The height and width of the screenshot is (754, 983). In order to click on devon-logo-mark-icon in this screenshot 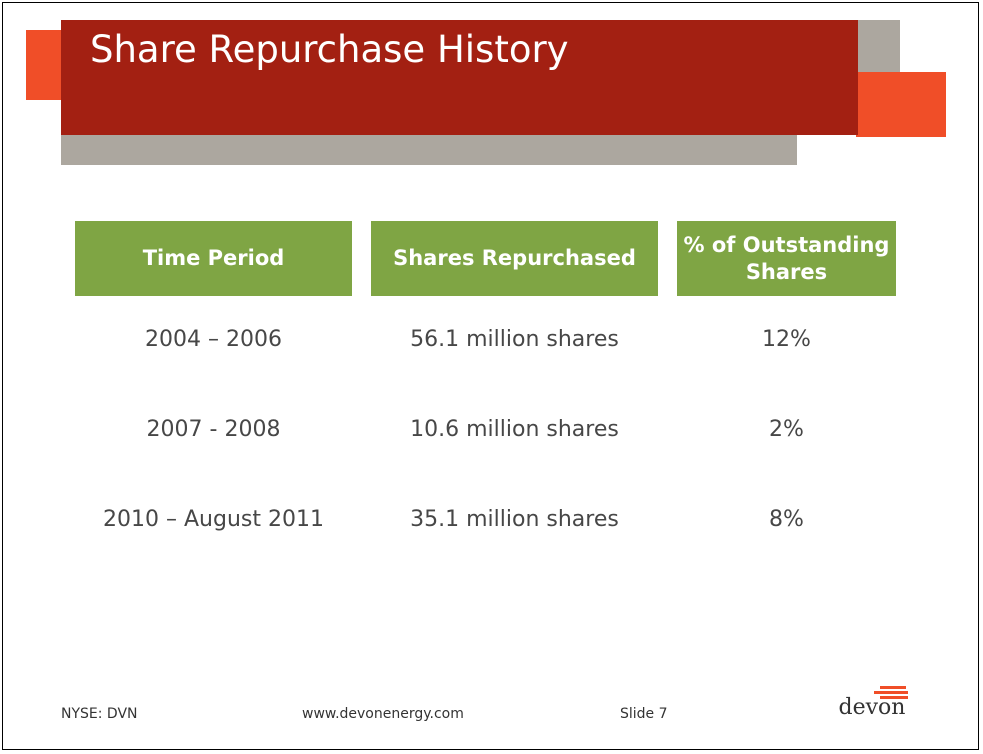, I will do `click(891, 692)`.